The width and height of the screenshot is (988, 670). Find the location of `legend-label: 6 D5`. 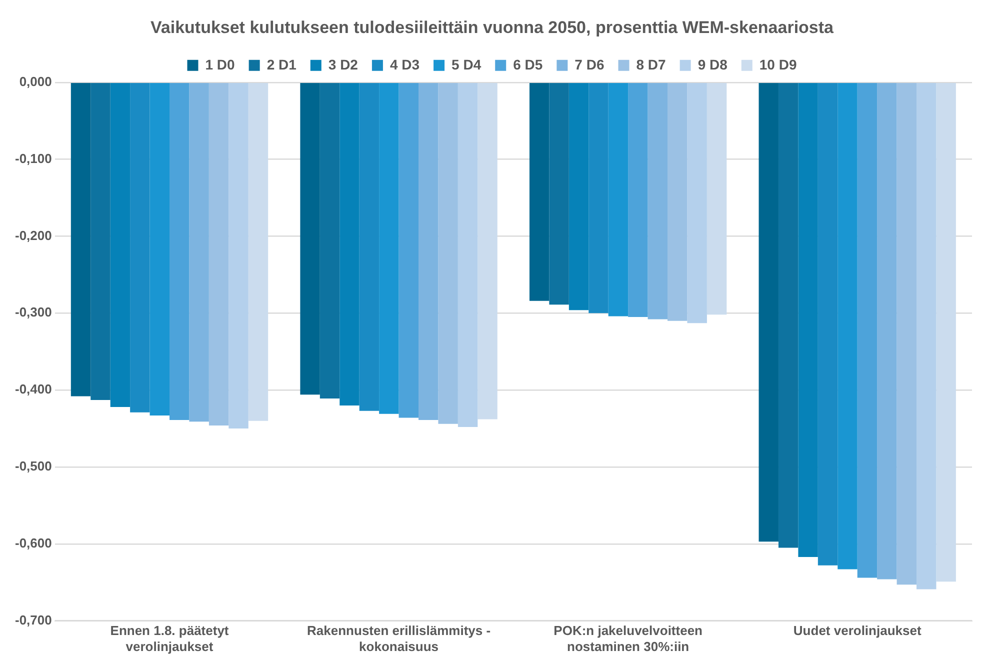

legend-label: 6 D5 is located at coordinates (528, 64).